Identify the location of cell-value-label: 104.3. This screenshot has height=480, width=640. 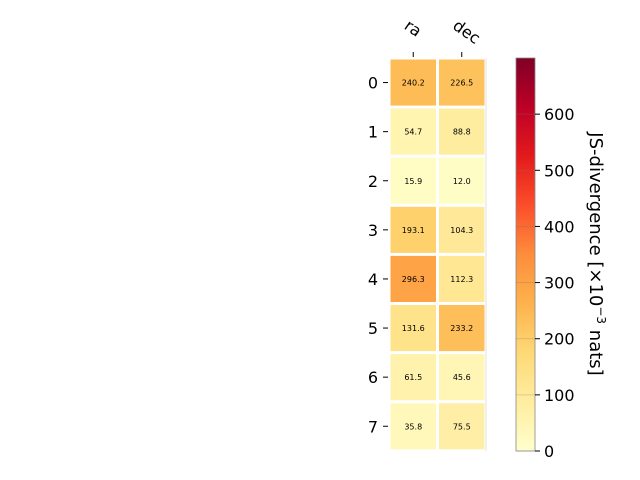
(461, 230).